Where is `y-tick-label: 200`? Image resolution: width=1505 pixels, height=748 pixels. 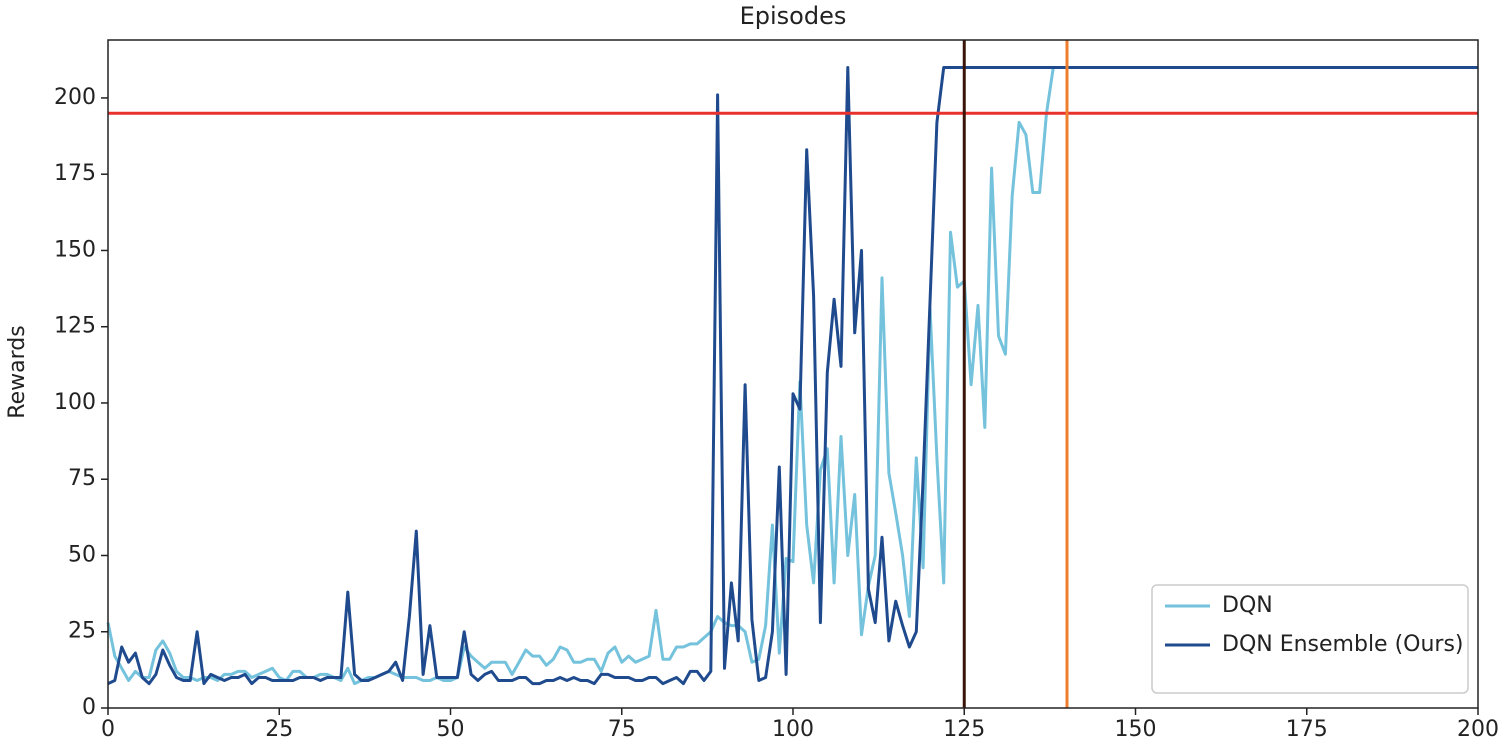
y-tick-label: 200 is located at coordinates (75, 97).